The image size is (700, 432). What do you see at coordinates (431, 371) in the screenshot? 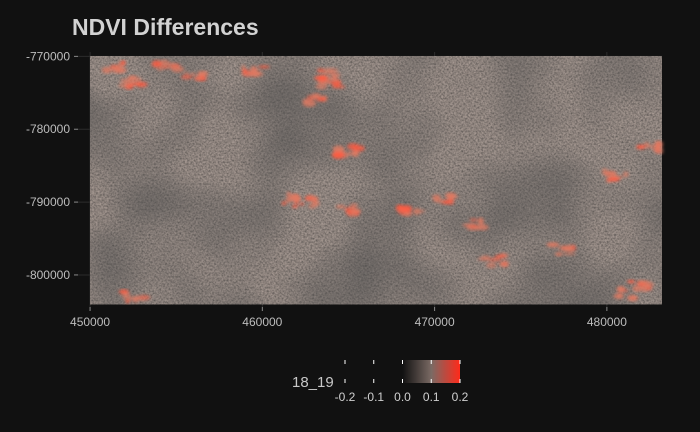
I see `legend-gradient` at bounding box center [431, 371].